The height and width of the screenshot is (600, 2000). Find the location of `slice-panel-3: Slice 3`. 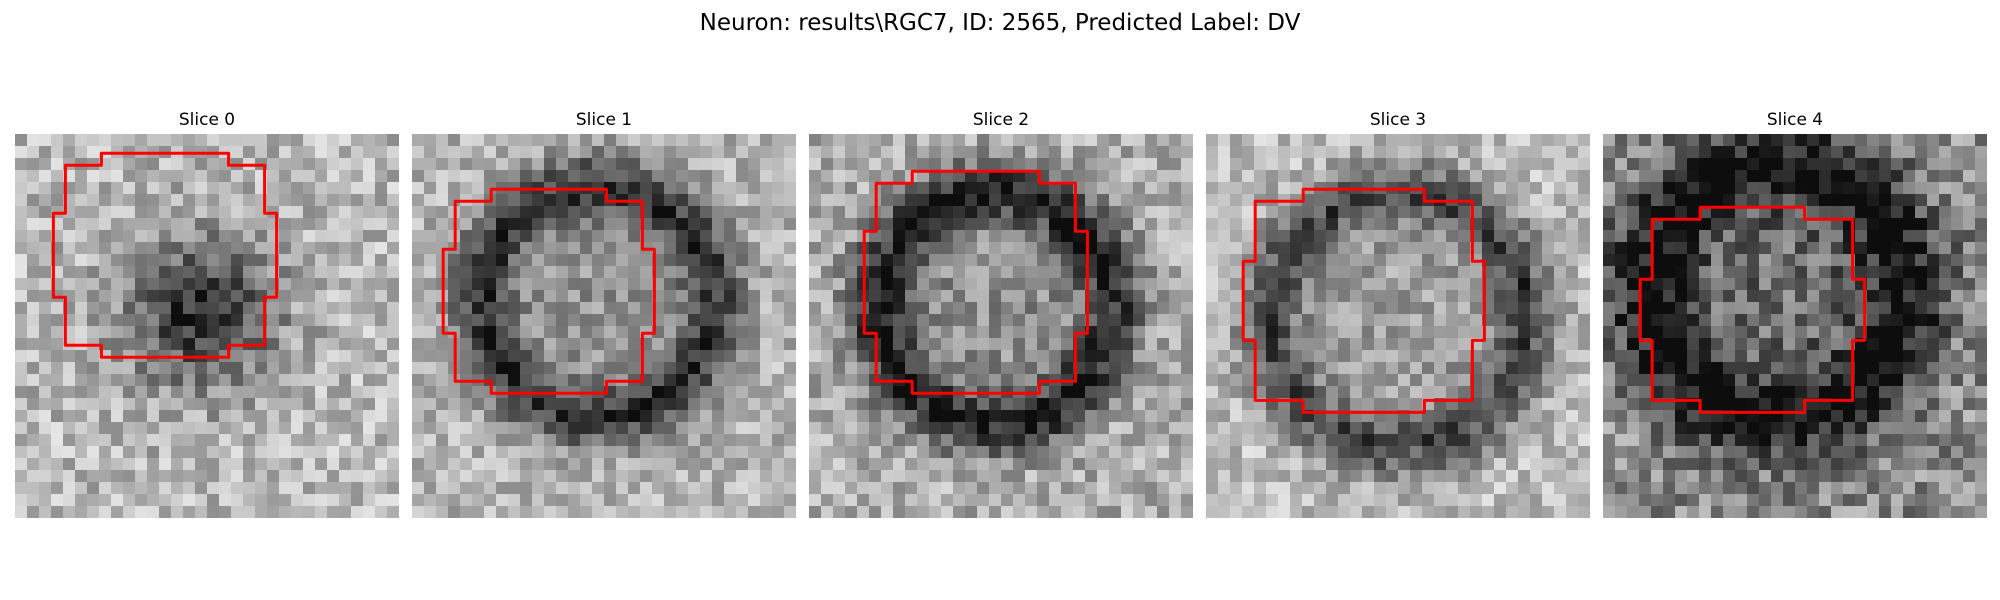

slice-panel-3: Slice 3 is located at coordinates (1398, 313).